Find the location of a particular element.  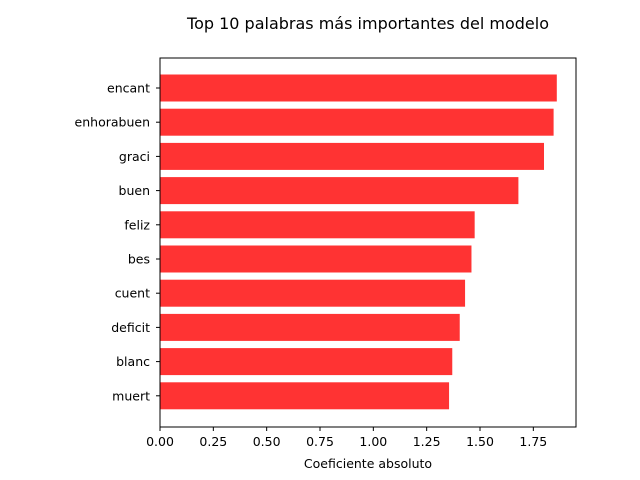

bar-encant is located at coordinates (358, 88).